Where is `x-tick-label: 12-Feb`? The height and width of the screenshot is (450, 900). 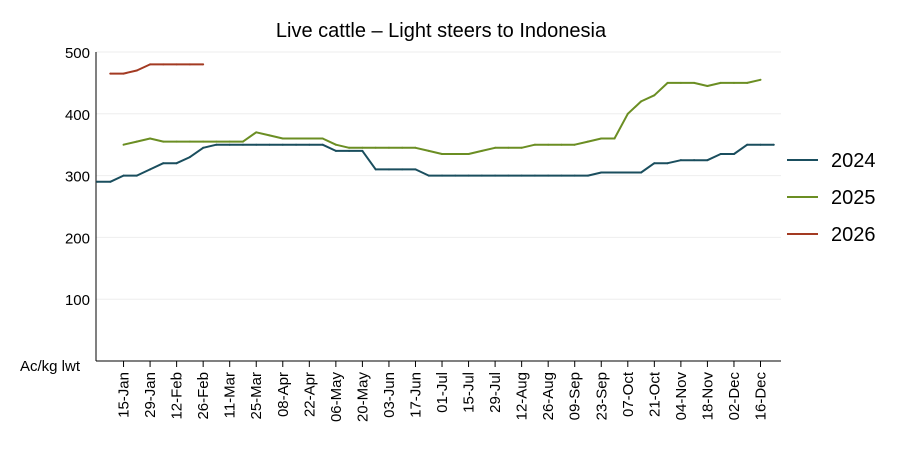 x-tick-label: 12-Feb is located at coordinates (177, 396).